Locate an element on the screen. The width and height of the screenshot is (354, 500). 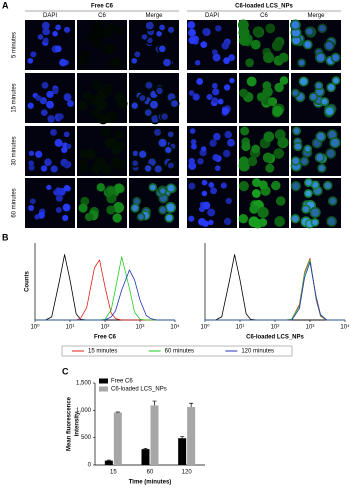
x-tick-label: 10⁰ is located at coordinates (205, 327).